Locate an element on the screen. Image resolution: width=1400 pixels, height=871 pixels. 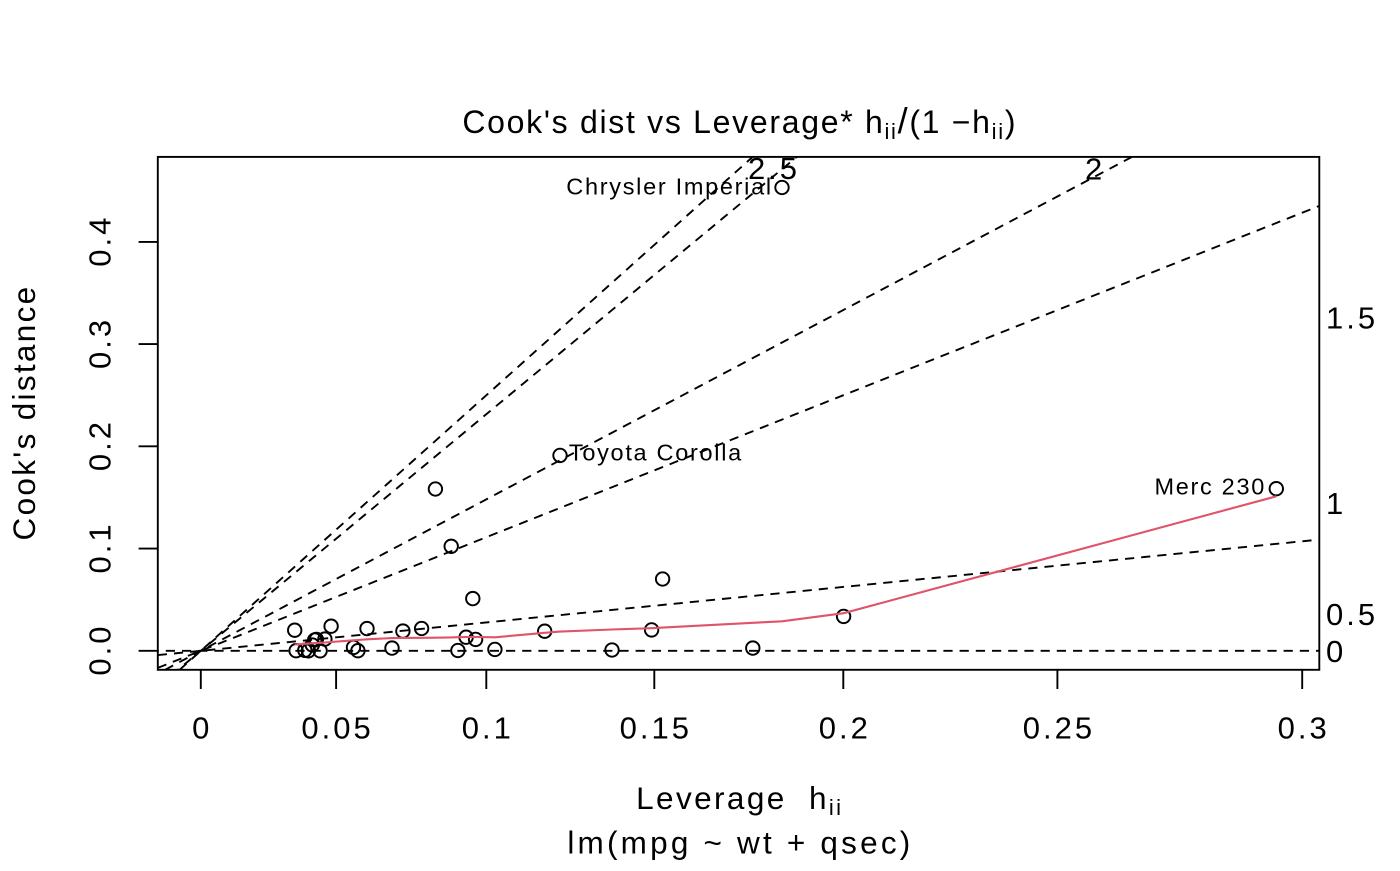
svg-text: 0.5 is located at coordinates (1352, 614).